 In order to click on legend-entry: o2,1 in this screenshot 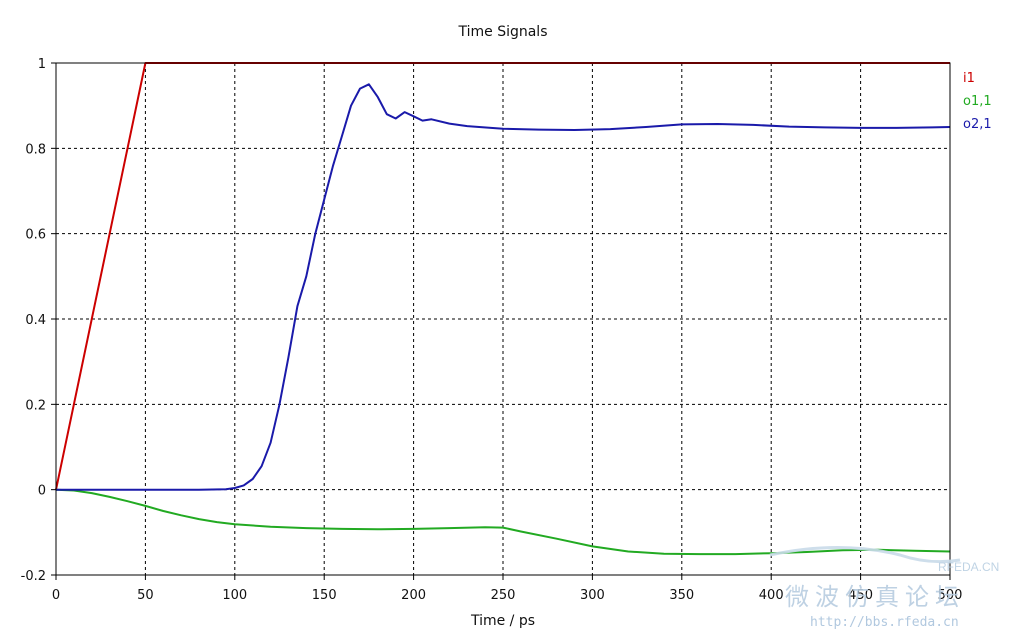, I will do `click(977, 124)`.